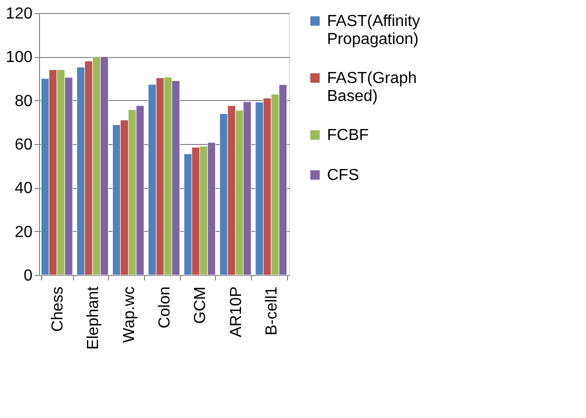 Image resolution: width=586 pixels, height=418 pixels. I want to click on x-tick-label: GCM, so click(201, 305).